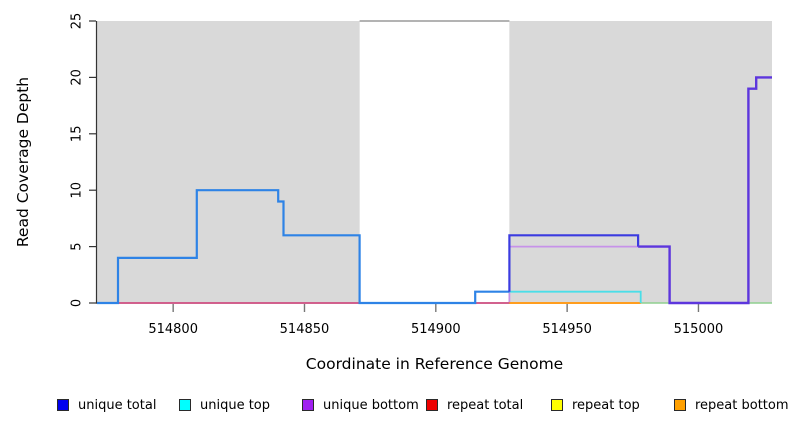 This screenshot has width=792, height=432. Describe the element at coordinates (705, 190) in the screenshot. I see `merged-total-bottom-line` at that location.